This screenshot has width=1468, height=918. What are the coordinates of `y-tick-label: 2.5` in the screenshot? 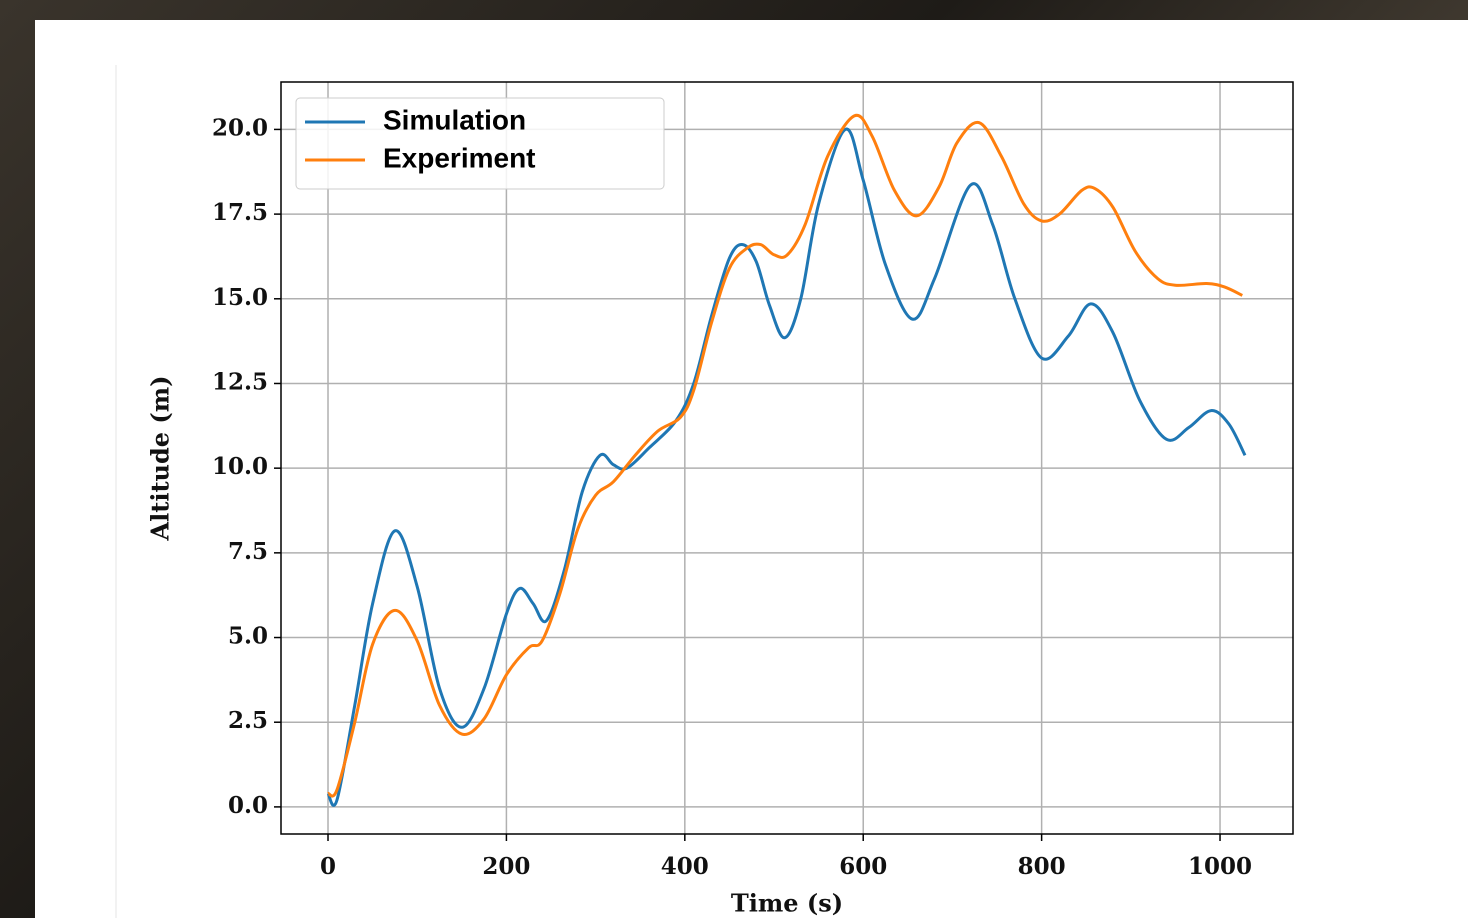 It's located at (248, 720).